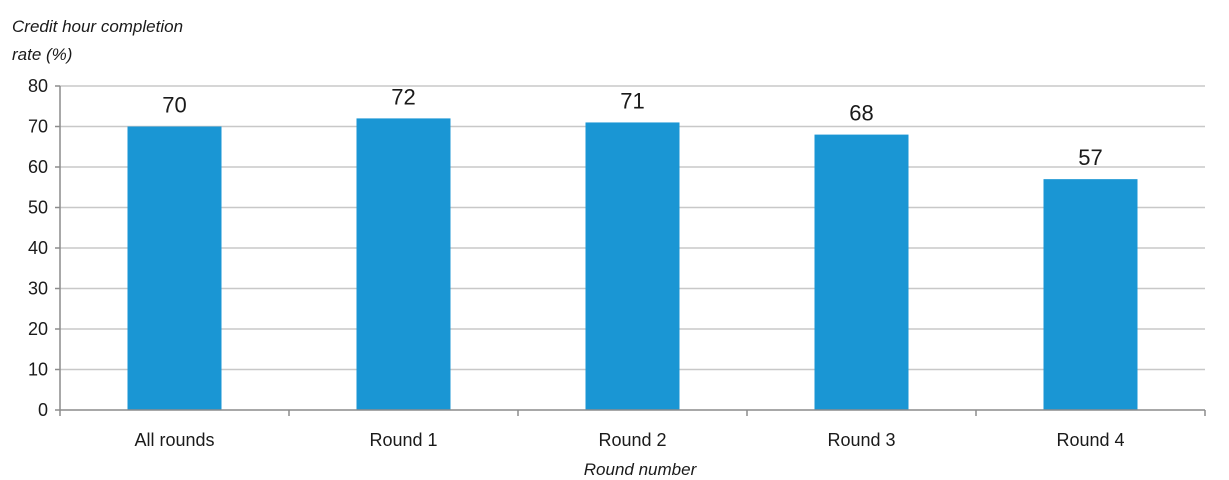  Describe the element at coordinates (38, 289) in the screenshot. I see `y-tick-label-30: 30` at that location.